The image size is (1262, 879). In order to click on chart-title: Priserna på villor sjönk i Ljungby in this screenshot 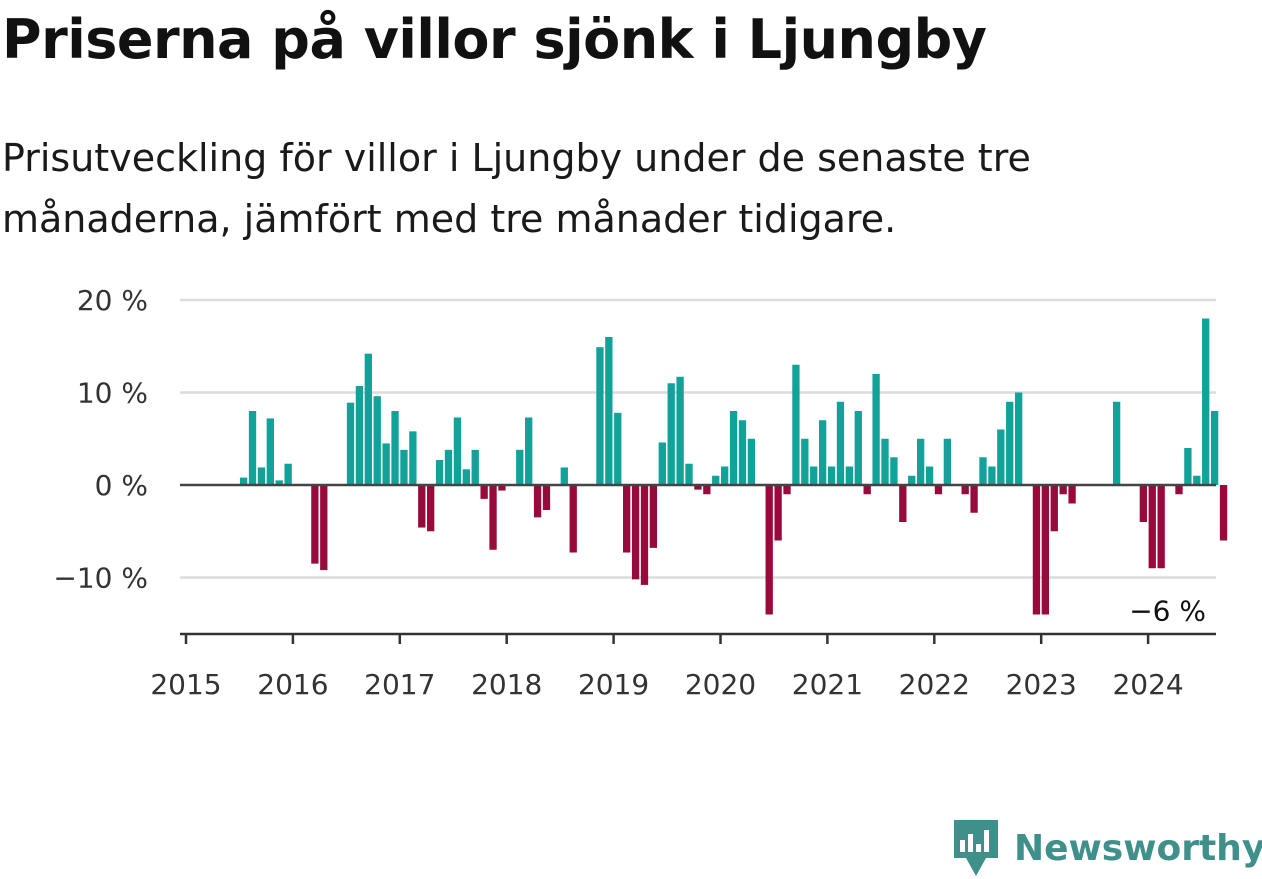, I will do `click(494, 39)`.